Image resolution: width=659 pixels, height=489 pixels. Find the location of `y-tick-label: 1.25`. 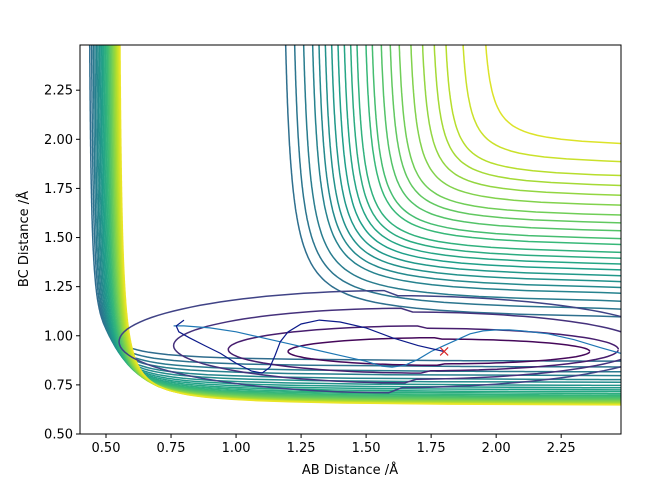

y-tick-label: 1.25 is located at coordinates (58, 287).